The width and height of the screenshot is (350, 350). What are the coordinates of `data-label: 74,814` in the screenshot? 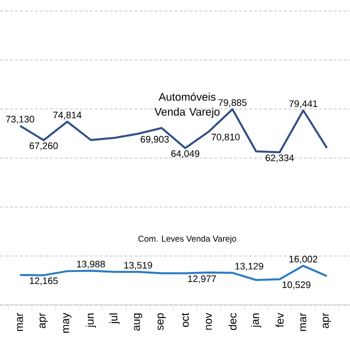 It's located at (67, 116).